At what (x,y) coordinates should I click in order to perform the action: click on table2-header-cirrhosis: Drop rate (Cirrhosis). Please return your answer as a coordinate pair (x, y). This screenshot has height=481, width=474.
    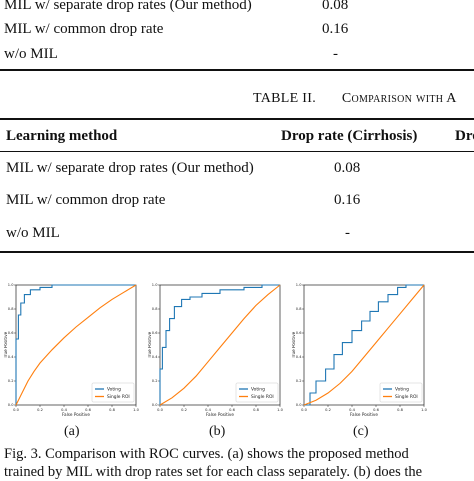
    Looking at the image, I should click on (349, 136).